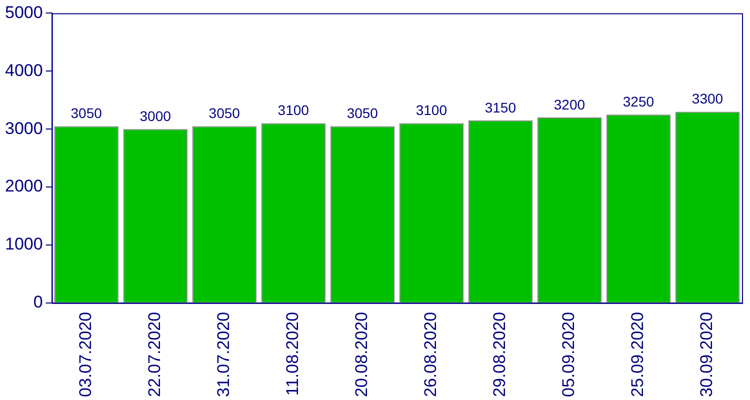  I want to click on data-label: 3250, so click(638, 101).